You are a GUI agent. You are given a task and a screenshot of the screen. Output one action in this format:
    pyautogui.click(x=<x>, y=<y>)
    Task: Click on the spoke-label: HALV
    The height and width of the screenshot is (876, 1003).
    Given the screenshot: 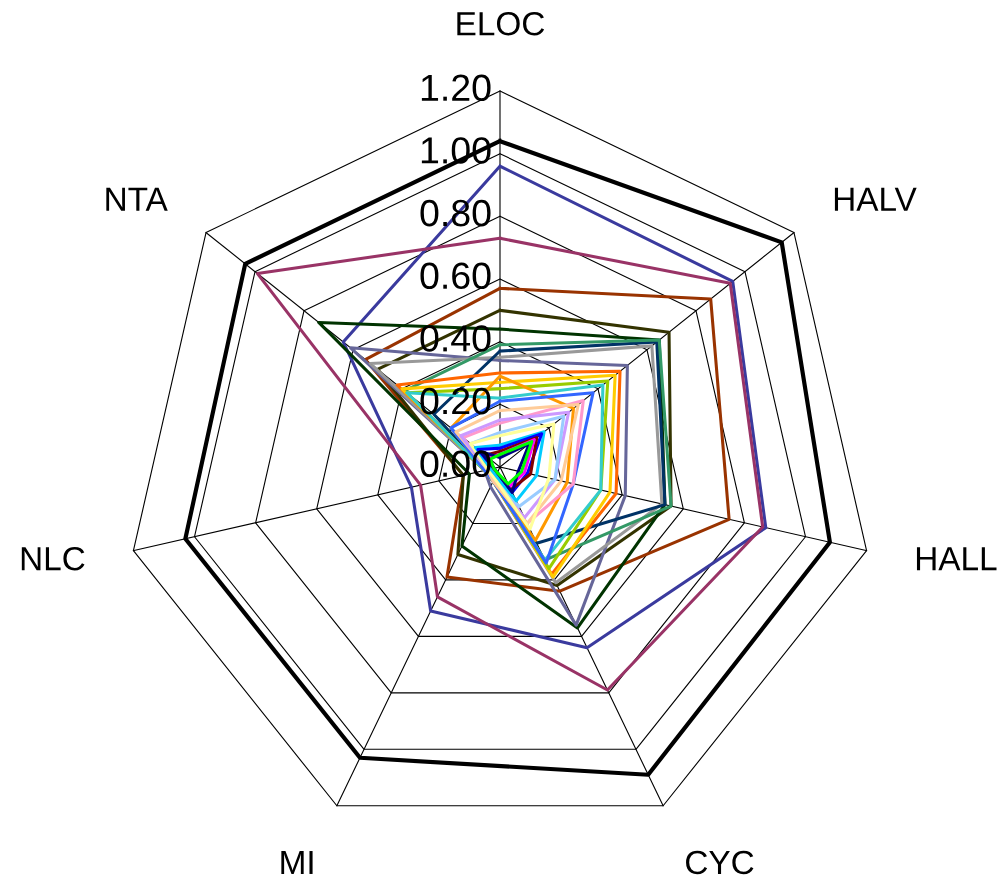 What is the action you would take?
    pyautogui.click(x=875, y=199)
    